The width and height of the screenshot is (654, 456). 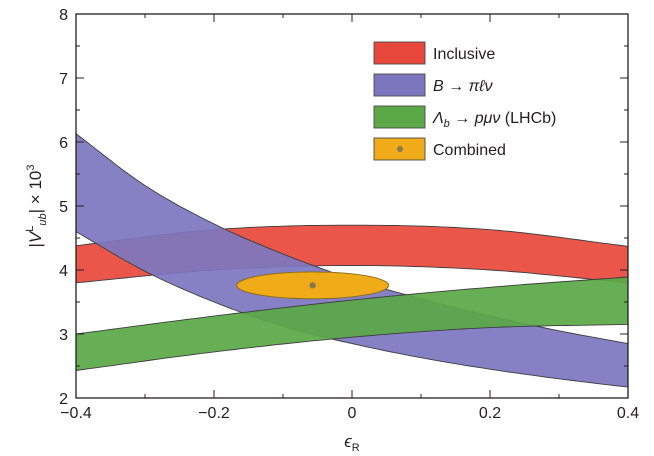 I want to click on y-tick-label: 8, so click(x=63, y=15).